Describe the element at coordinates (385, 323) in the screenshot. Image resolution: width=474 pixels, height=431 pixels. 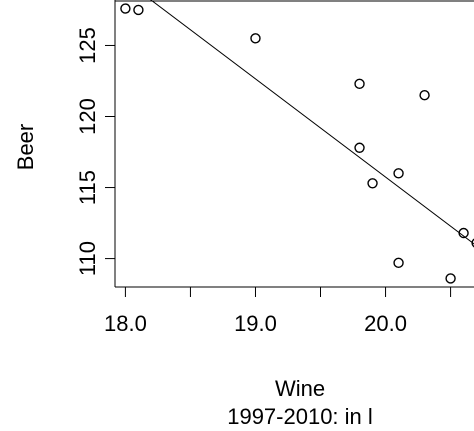
I see `x-tick-label: 20.0` at that location.